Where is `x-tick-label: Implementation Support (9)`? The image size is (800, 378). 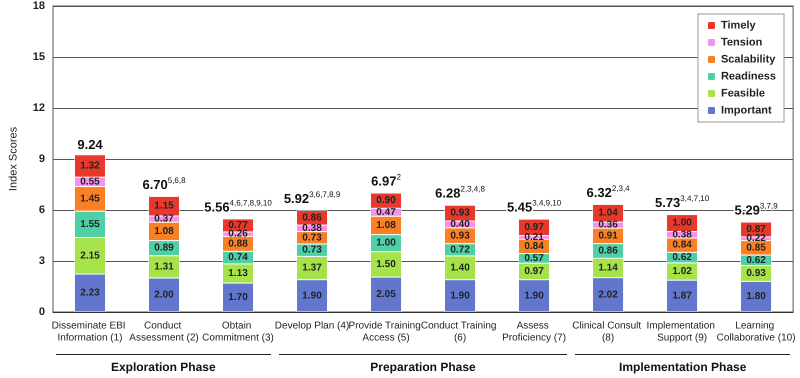 x-tick-label: Implementation Support (9) is located at coordinates (682, 332).